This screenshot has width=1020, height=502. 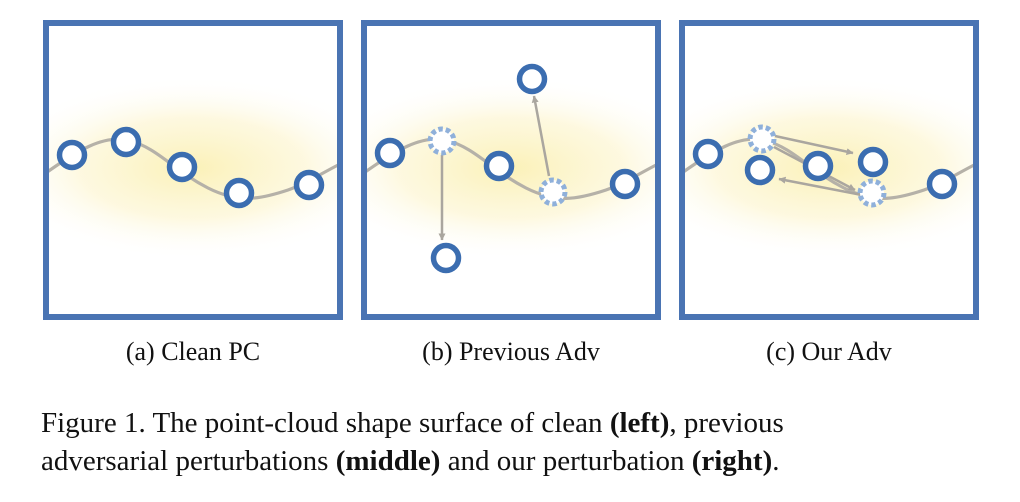 I want to click on caption-text: , previous, so click(x=726, y=423).